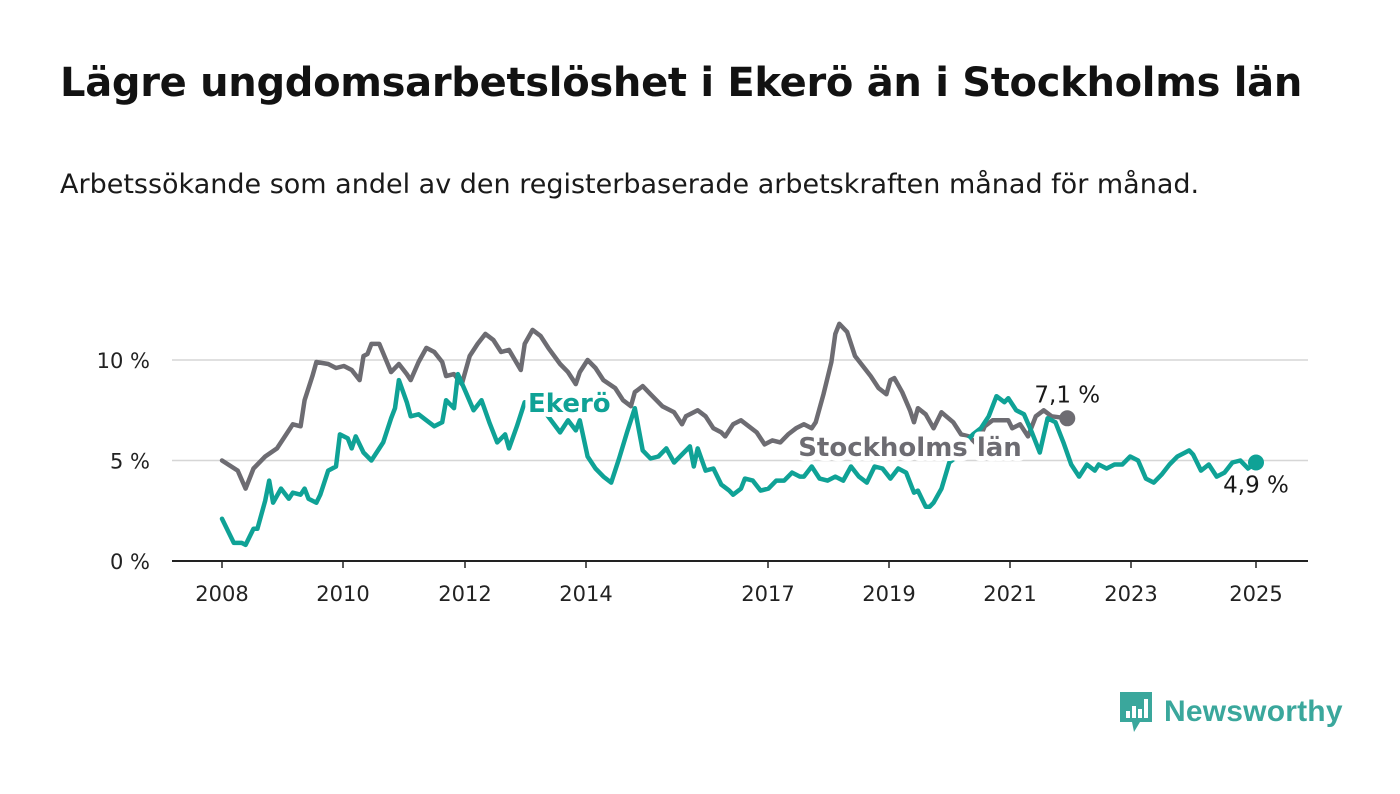  What do you see at coordinates (130, 462) in the screenshot?
I see `y-tick-label: 5 %` at bounding box center [130, 462].